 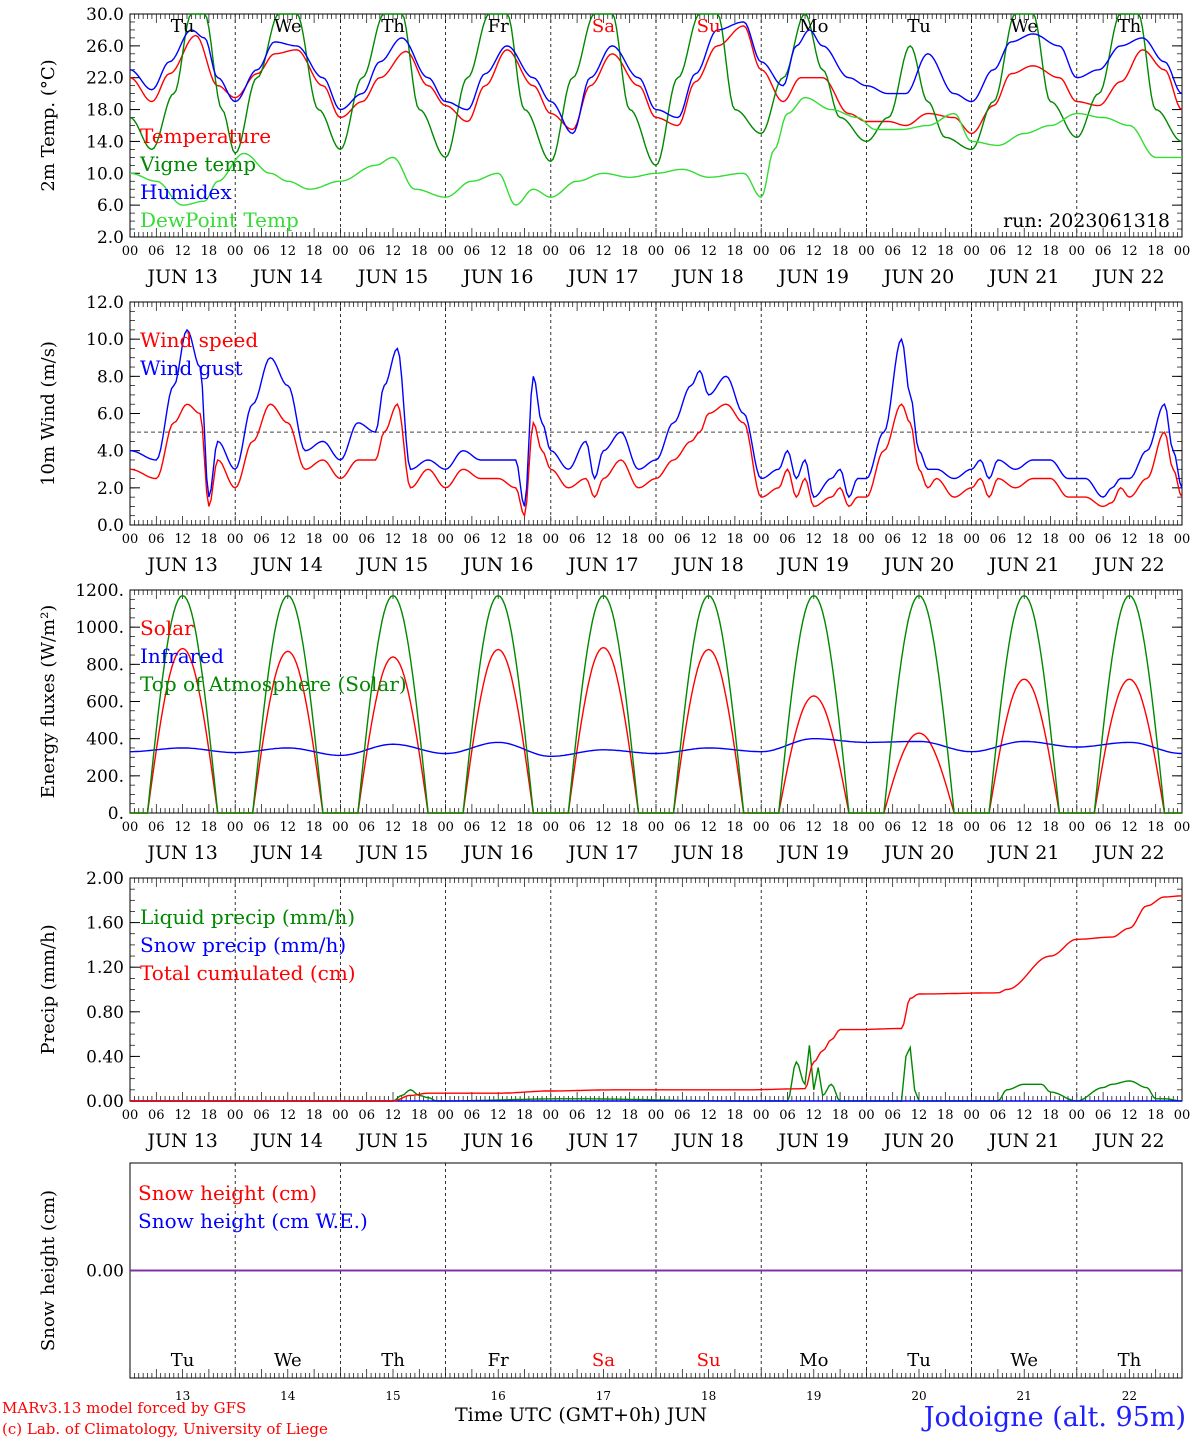 I want to click on series-line-wind-gust, so click(x=656, y=417).